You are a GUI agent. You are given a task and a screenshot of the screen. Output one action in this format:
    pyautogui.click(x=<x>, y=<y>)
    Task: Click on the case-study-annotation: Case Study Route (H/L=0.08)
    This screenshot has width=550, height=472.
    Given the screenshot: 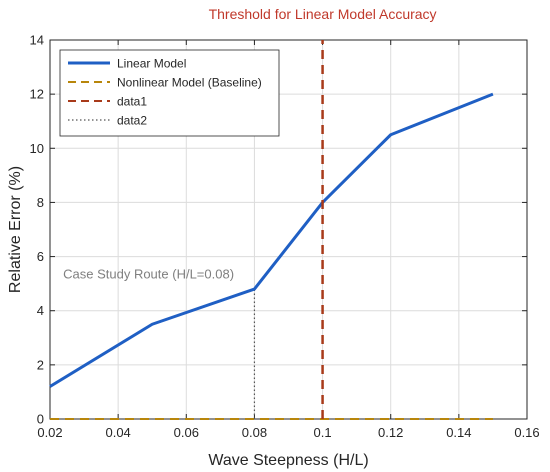 What is the action you would take?
    pyautogui.click(x=148, y=274)
    